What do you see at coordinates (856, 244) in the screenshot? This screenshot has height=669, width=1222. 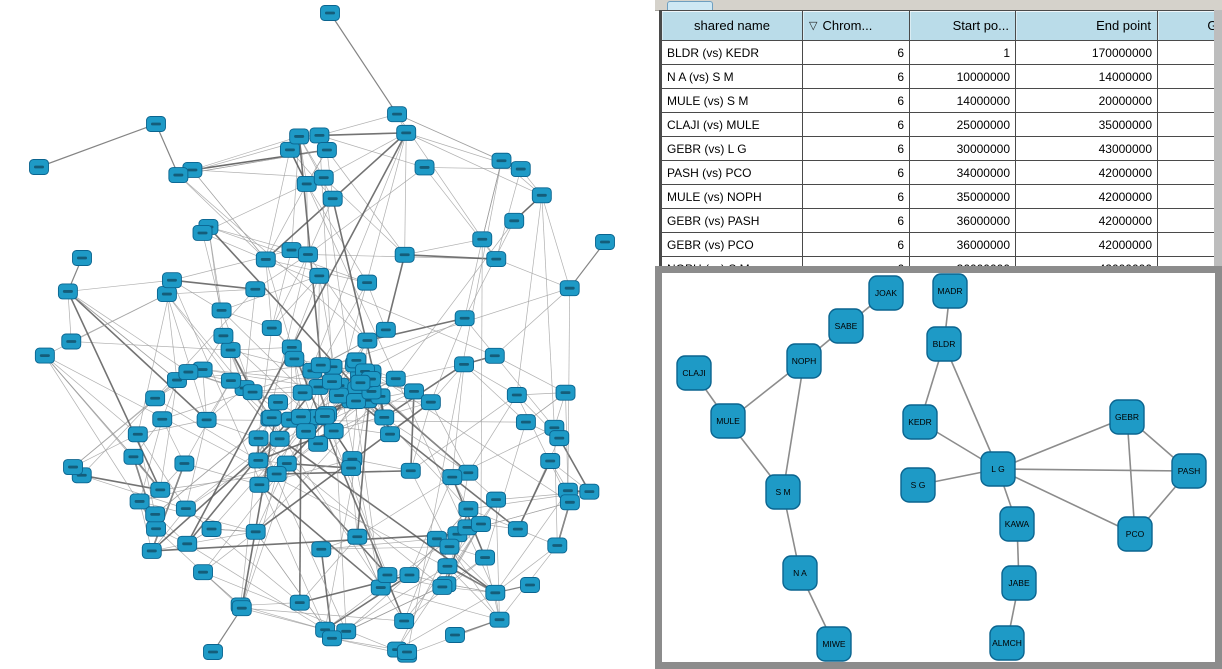 I see `table-cell: 6` at bounding box center [856, 244].